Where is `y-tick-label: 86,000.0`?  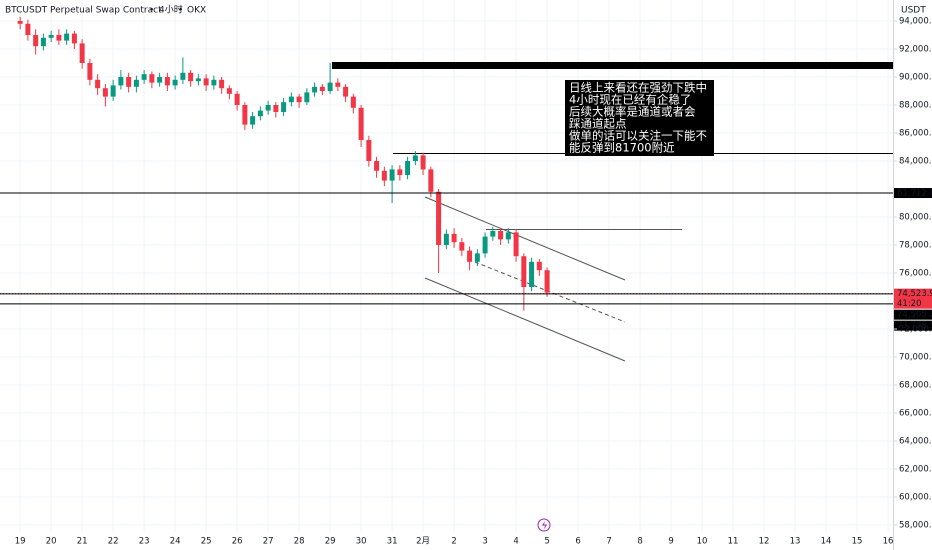 y-tick-label: 86,000.0 is located at coordinates (915, 134).